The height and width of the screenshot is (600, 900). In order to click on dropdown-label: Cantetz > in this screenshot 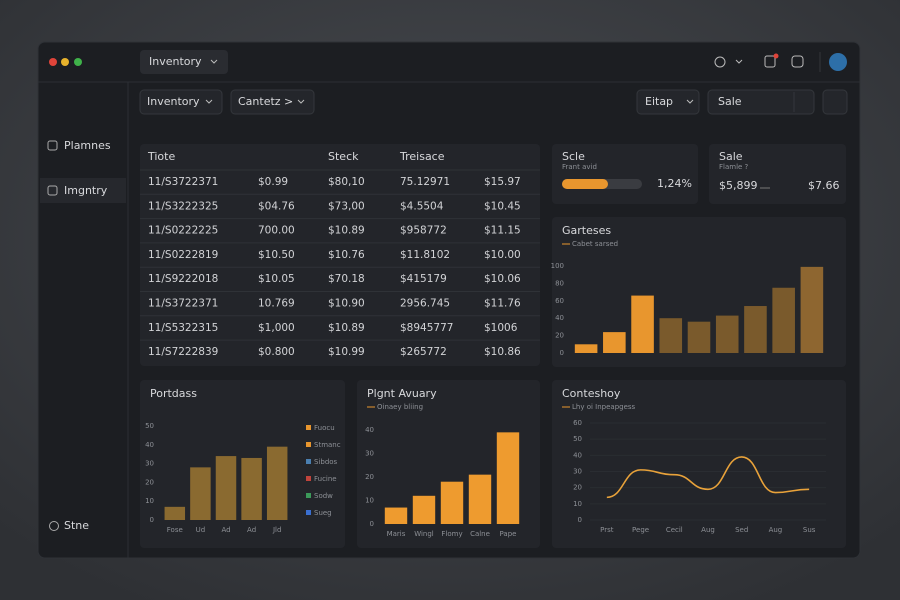, I will do `click(265, 101)`.